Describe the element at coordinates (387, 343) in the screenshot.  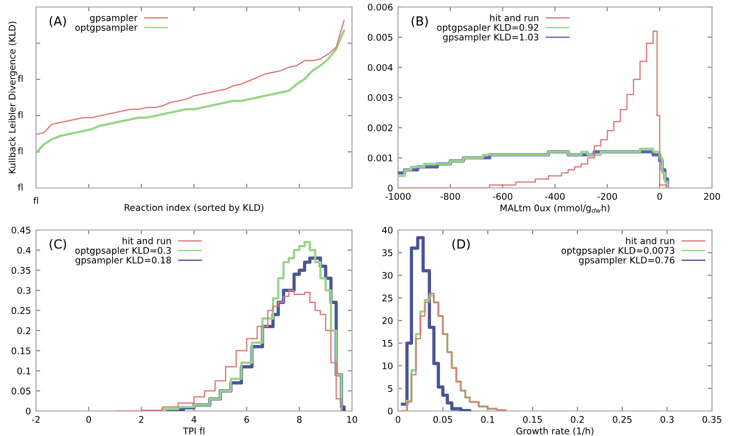
I see `y-tick-label: 15` at that location.